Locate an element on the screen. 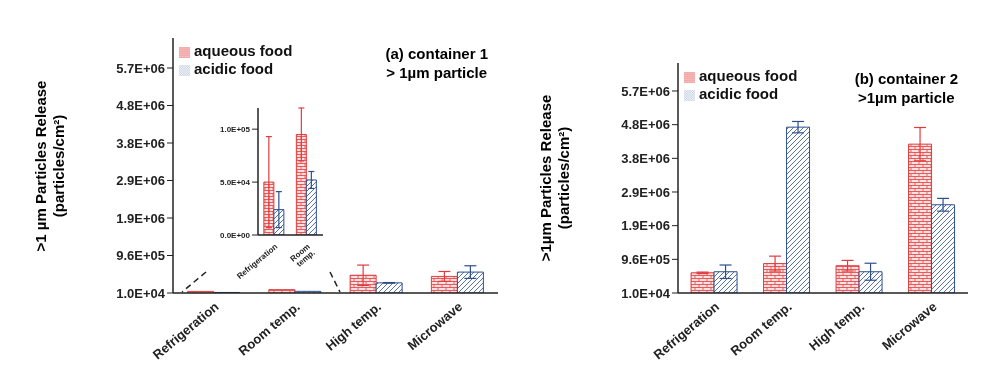  text: (b) container 2 is located at coordinates (906, 78).